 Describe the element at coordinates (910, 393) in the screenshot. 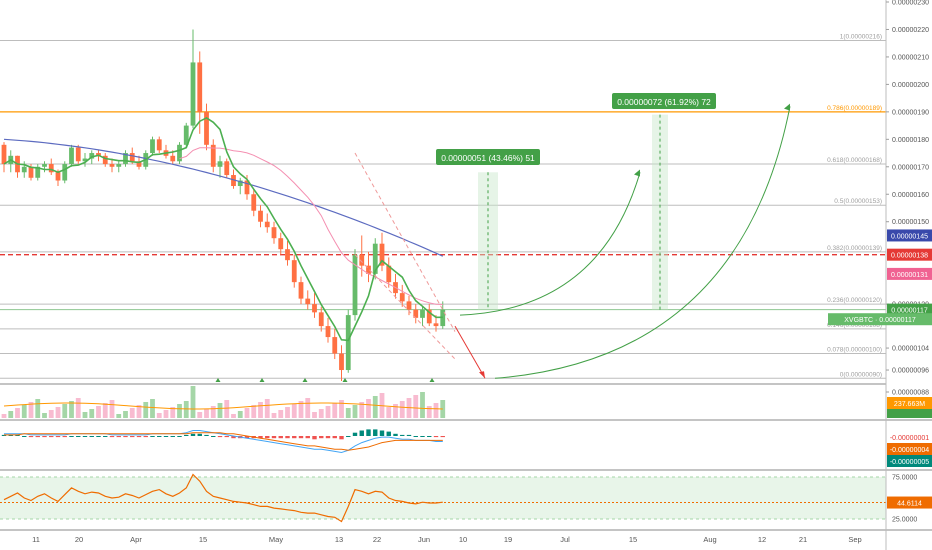

I see `price-tick-label: 0.00000088` at that location.